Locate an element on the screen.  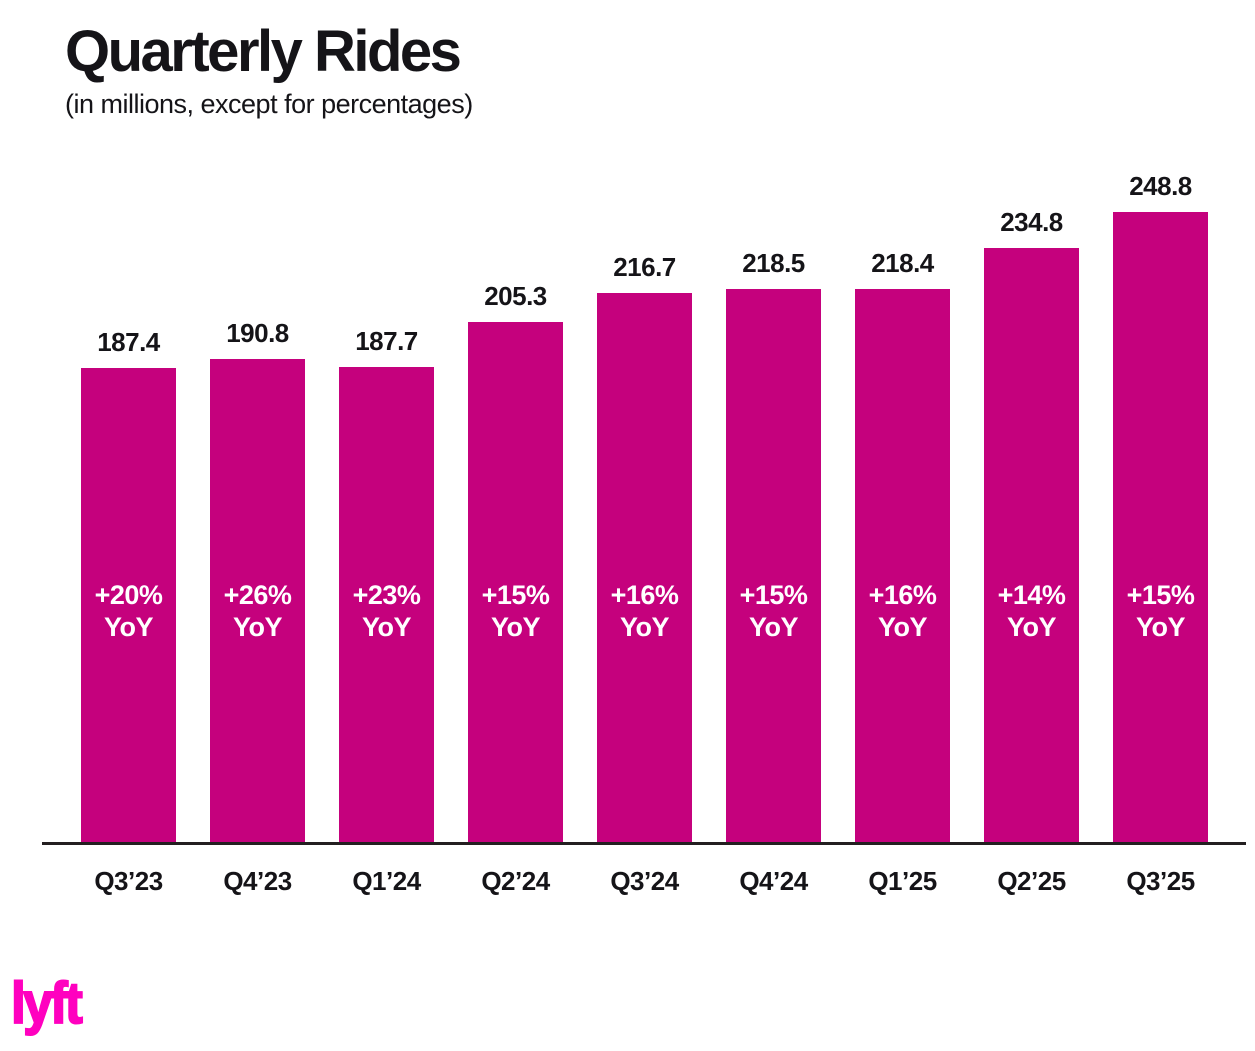
bar-value-label: 190.8 is located at coordinates (257, 333).